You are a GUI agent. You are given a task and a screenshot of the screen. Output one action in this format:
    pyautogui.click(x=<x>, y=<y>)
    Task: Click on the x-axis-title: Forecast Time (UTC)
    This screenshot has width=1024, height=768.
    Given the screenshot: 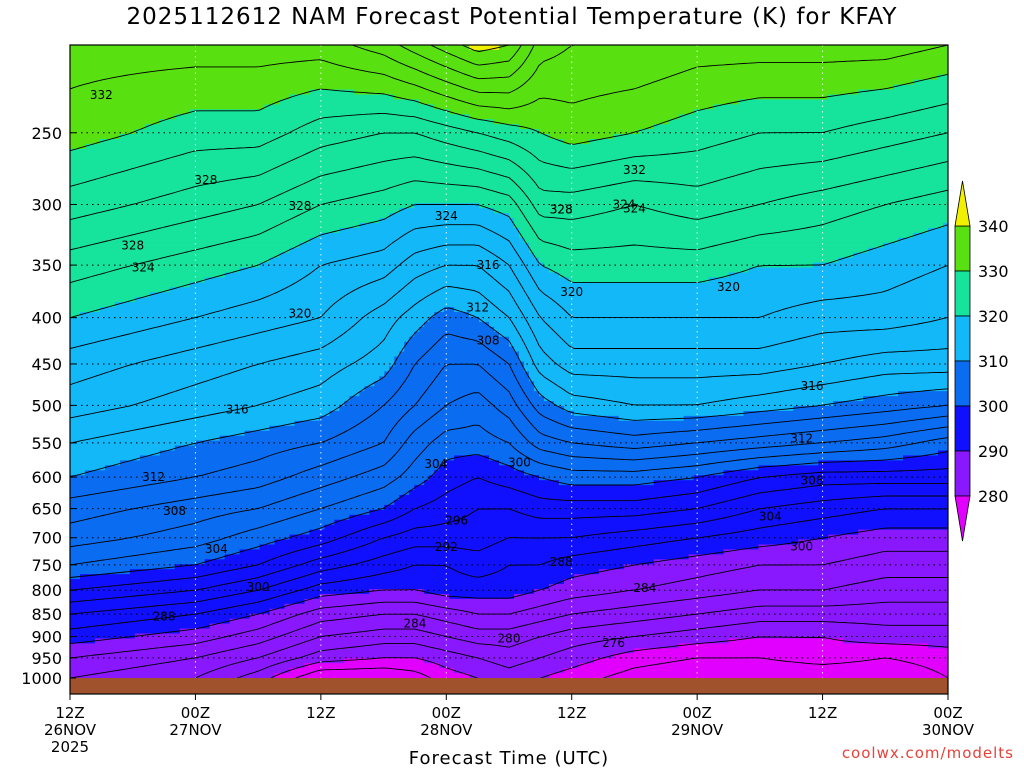 What is the action you would take?
    pyautogui.click(x=509, y=758)
    